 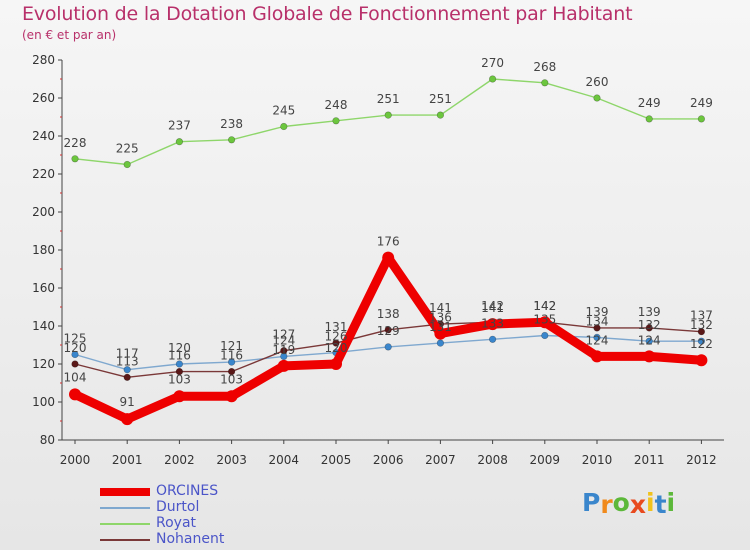 I want to click on x-tick-label: 2011, so click(x=649, y=460).